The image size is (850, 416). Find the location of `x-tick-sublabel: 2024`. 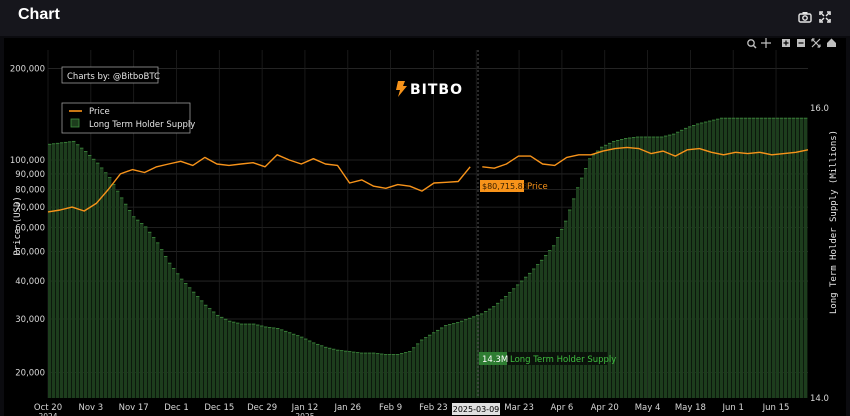

x-tick-sublabel: 2024 is located at coordinates (47, 414).